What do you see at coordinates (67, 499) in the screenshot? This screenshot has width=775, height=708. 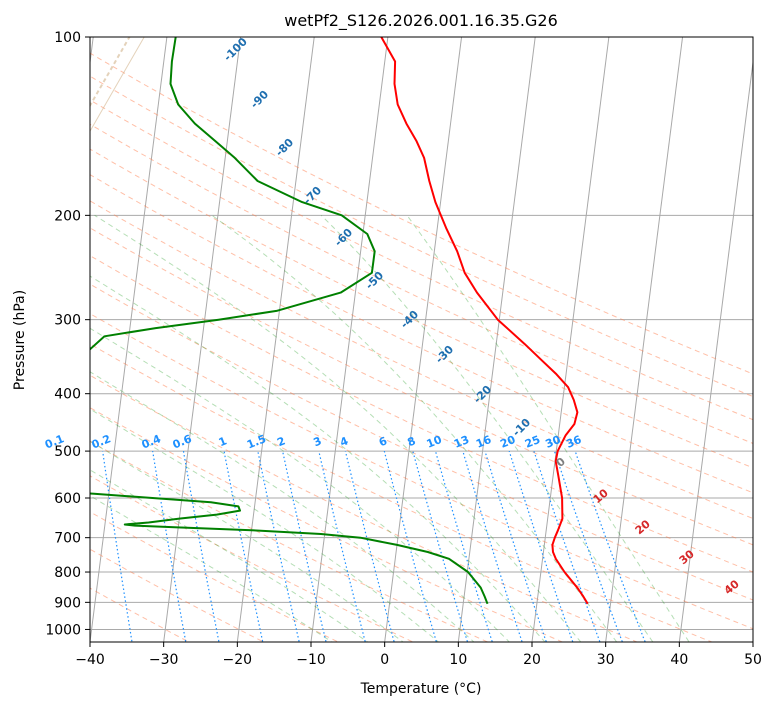 I see `y-tick-label: 600` at bounding box center [67, 499].